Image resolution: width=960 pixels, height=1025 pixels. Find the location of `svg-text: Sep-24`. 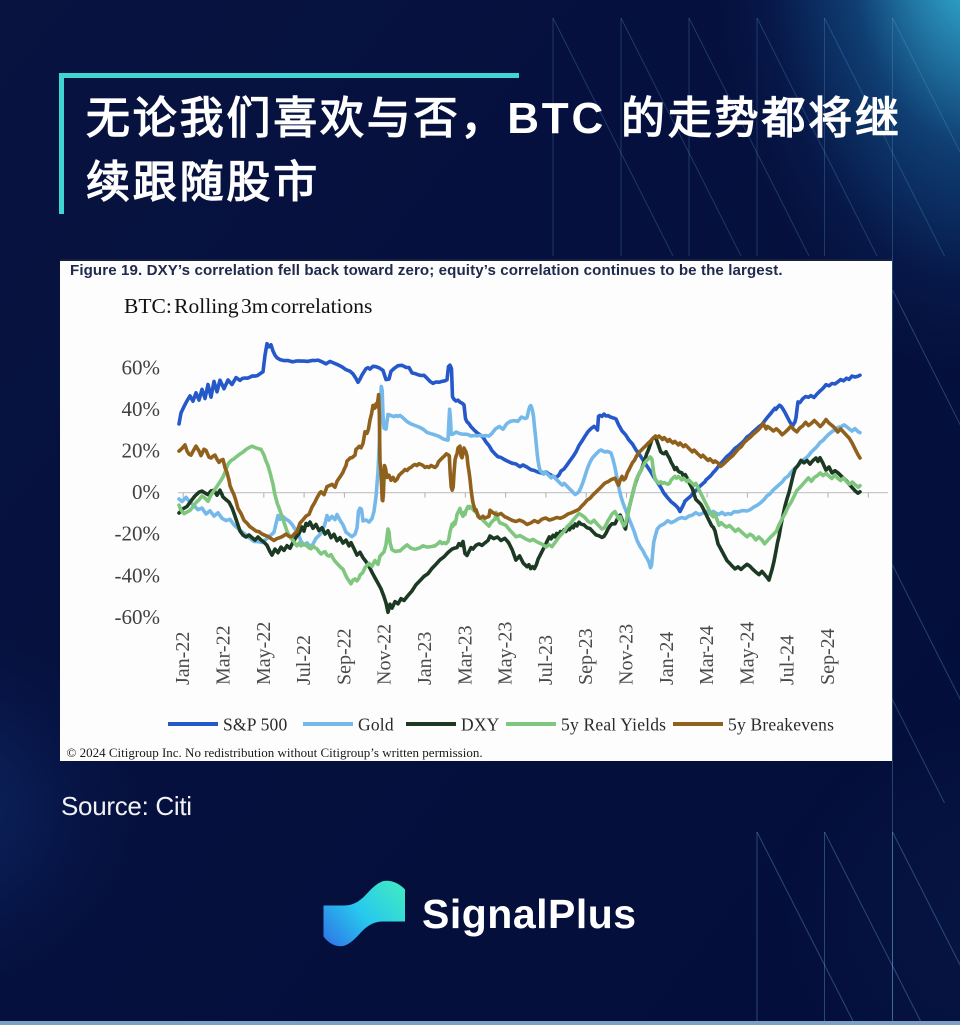

svg-text: Sep-24 is located at coordinates (828, 656).